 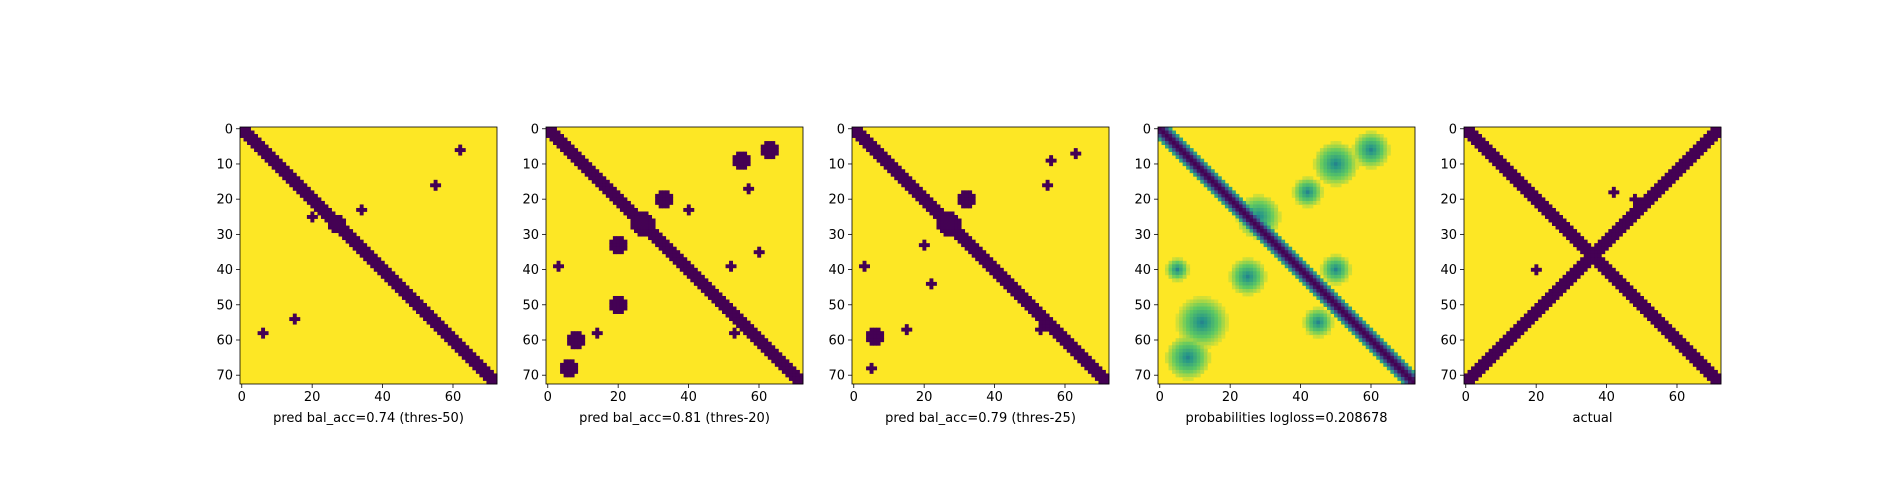 I want to click on x-tick-label: 60, so click(x=1065, y=397).